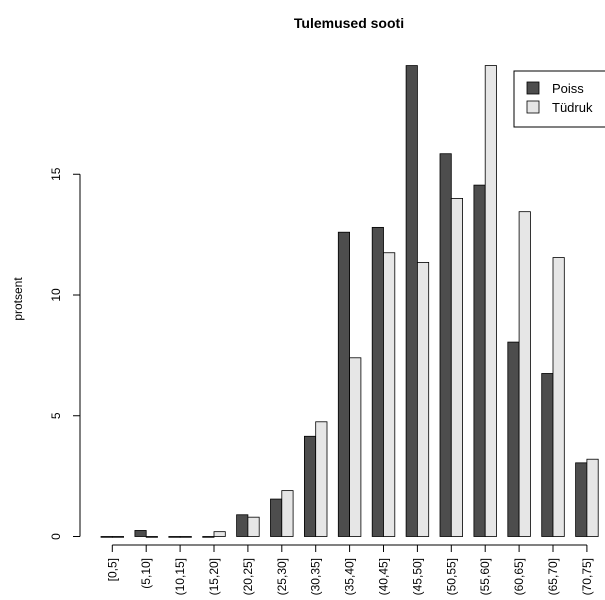 The width and height of the screenshot is (605, 600). Describe the element at coordinates (350, 576) in the screenshot. I see `x-tick-label: (35,40]` at that location.